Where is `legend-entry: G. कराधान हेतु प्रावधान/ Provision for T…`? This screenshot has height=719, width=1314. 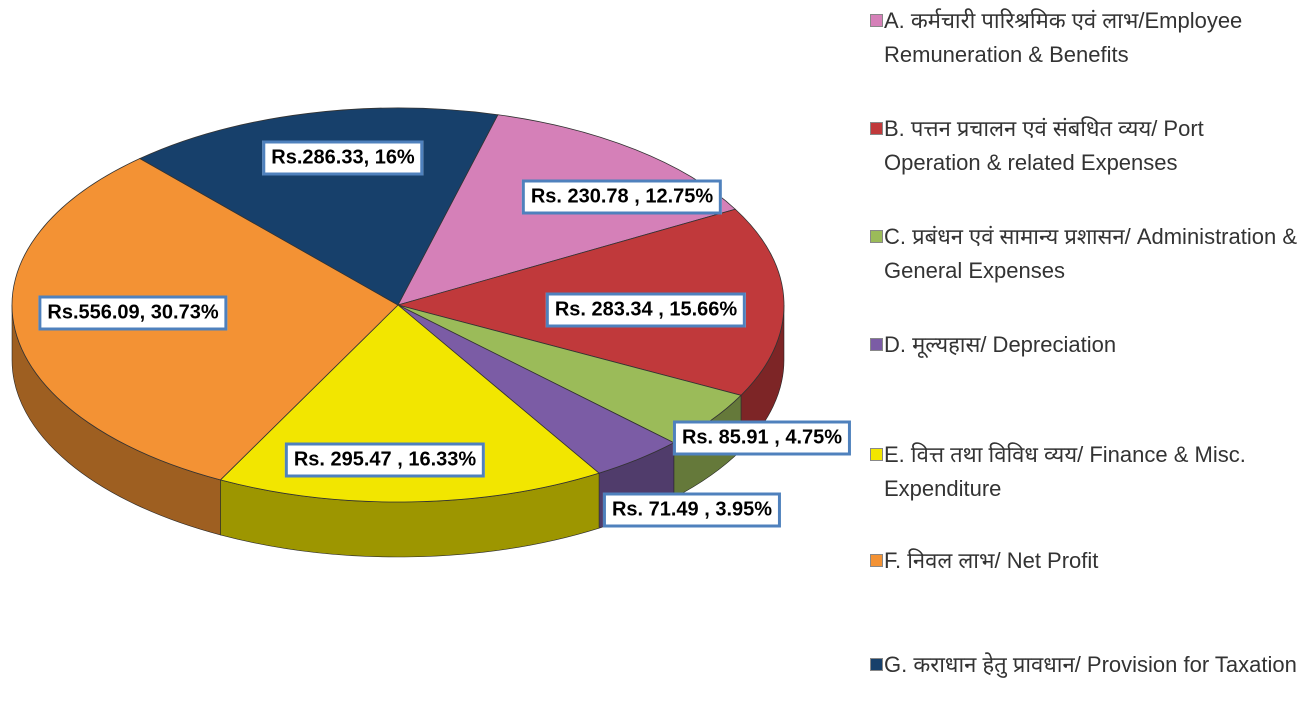
legend-entry: G. कराधान हेतु प्रावधान/ Provision for T… is located at coordinates (1087, 665).